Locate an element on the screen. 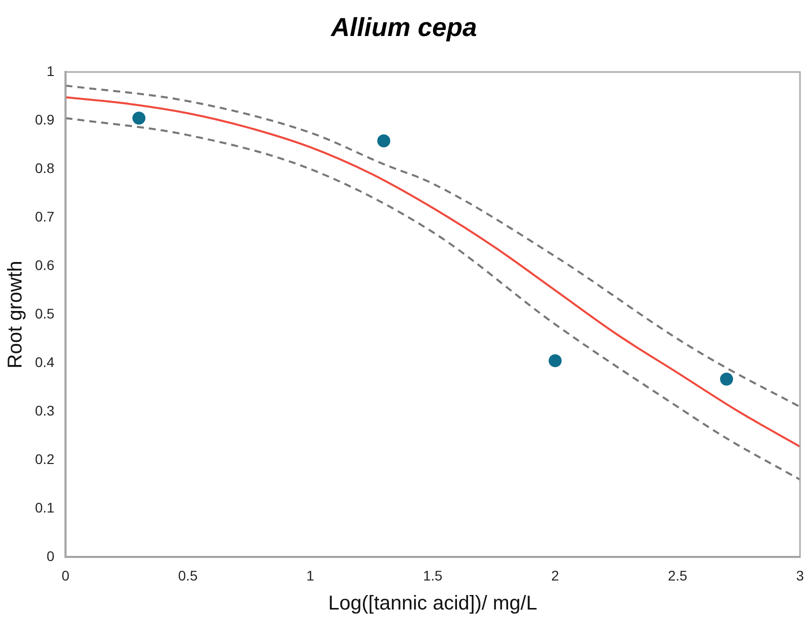 The image size is (808, 625). y-tick-label: 0.4 is located at coordinates (44, 362).